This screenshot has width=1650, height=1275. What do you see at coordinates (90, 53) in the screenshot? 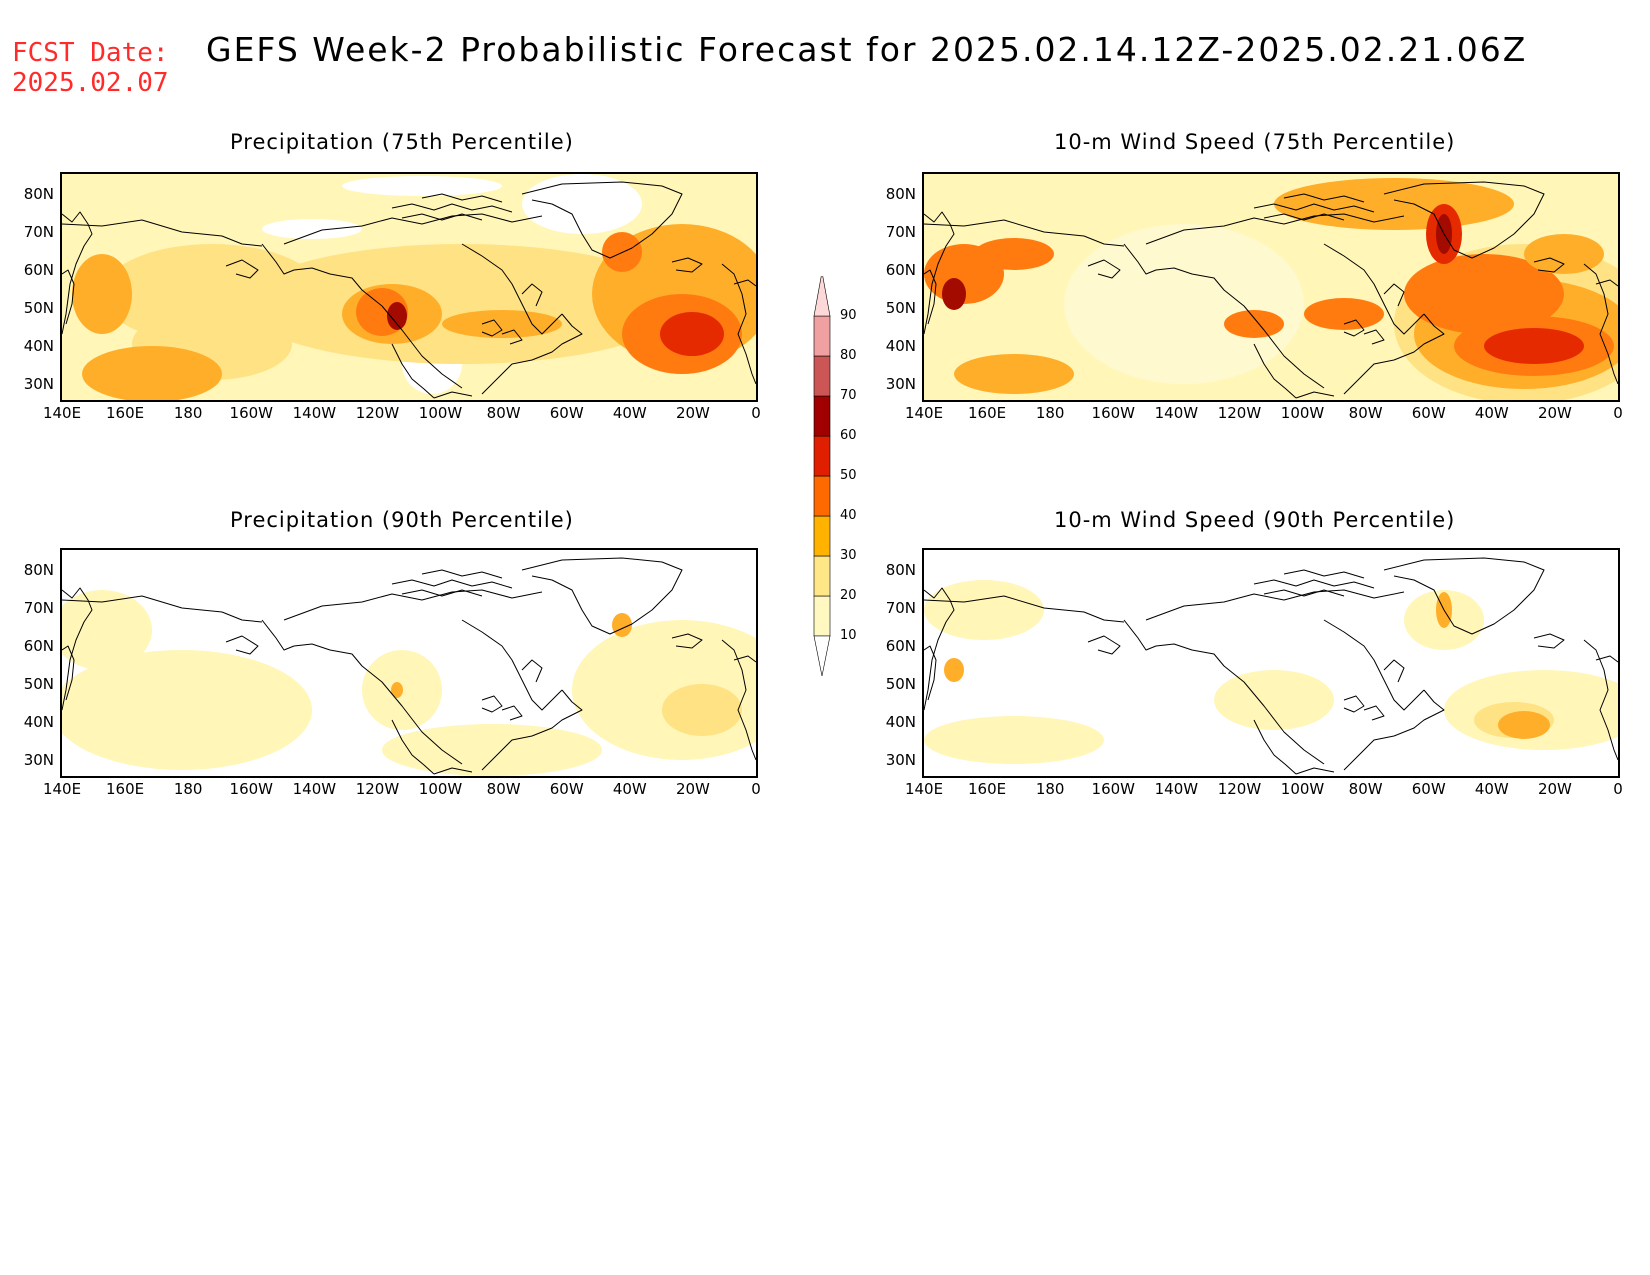
I see `forecast-date-label: FCST Date:` at bounding box center [90, 53].